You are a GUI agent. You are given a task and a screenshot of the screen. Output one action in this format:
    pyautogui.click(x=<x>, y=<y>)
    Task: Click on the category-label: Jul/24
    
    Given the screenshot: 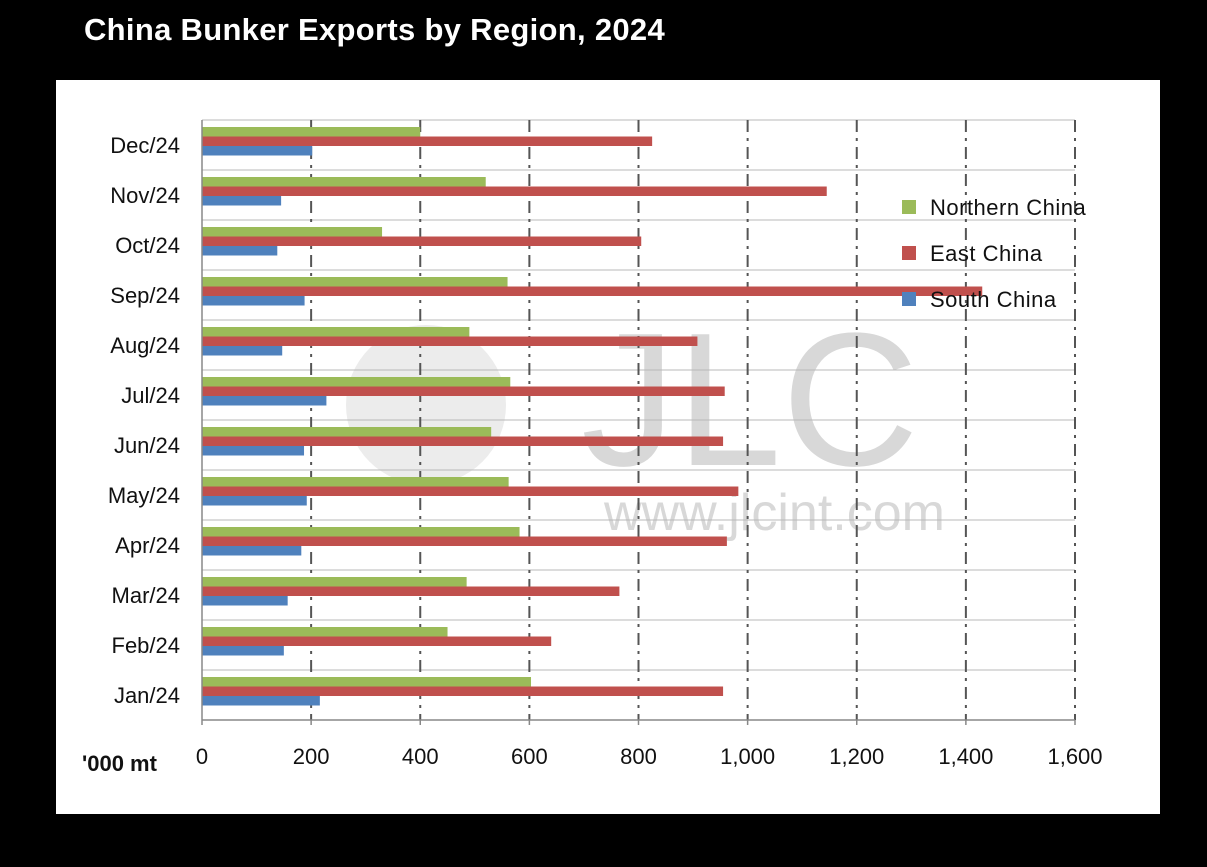 What is the action you would take?
    pyautogui.click(x=150, y=395)
    